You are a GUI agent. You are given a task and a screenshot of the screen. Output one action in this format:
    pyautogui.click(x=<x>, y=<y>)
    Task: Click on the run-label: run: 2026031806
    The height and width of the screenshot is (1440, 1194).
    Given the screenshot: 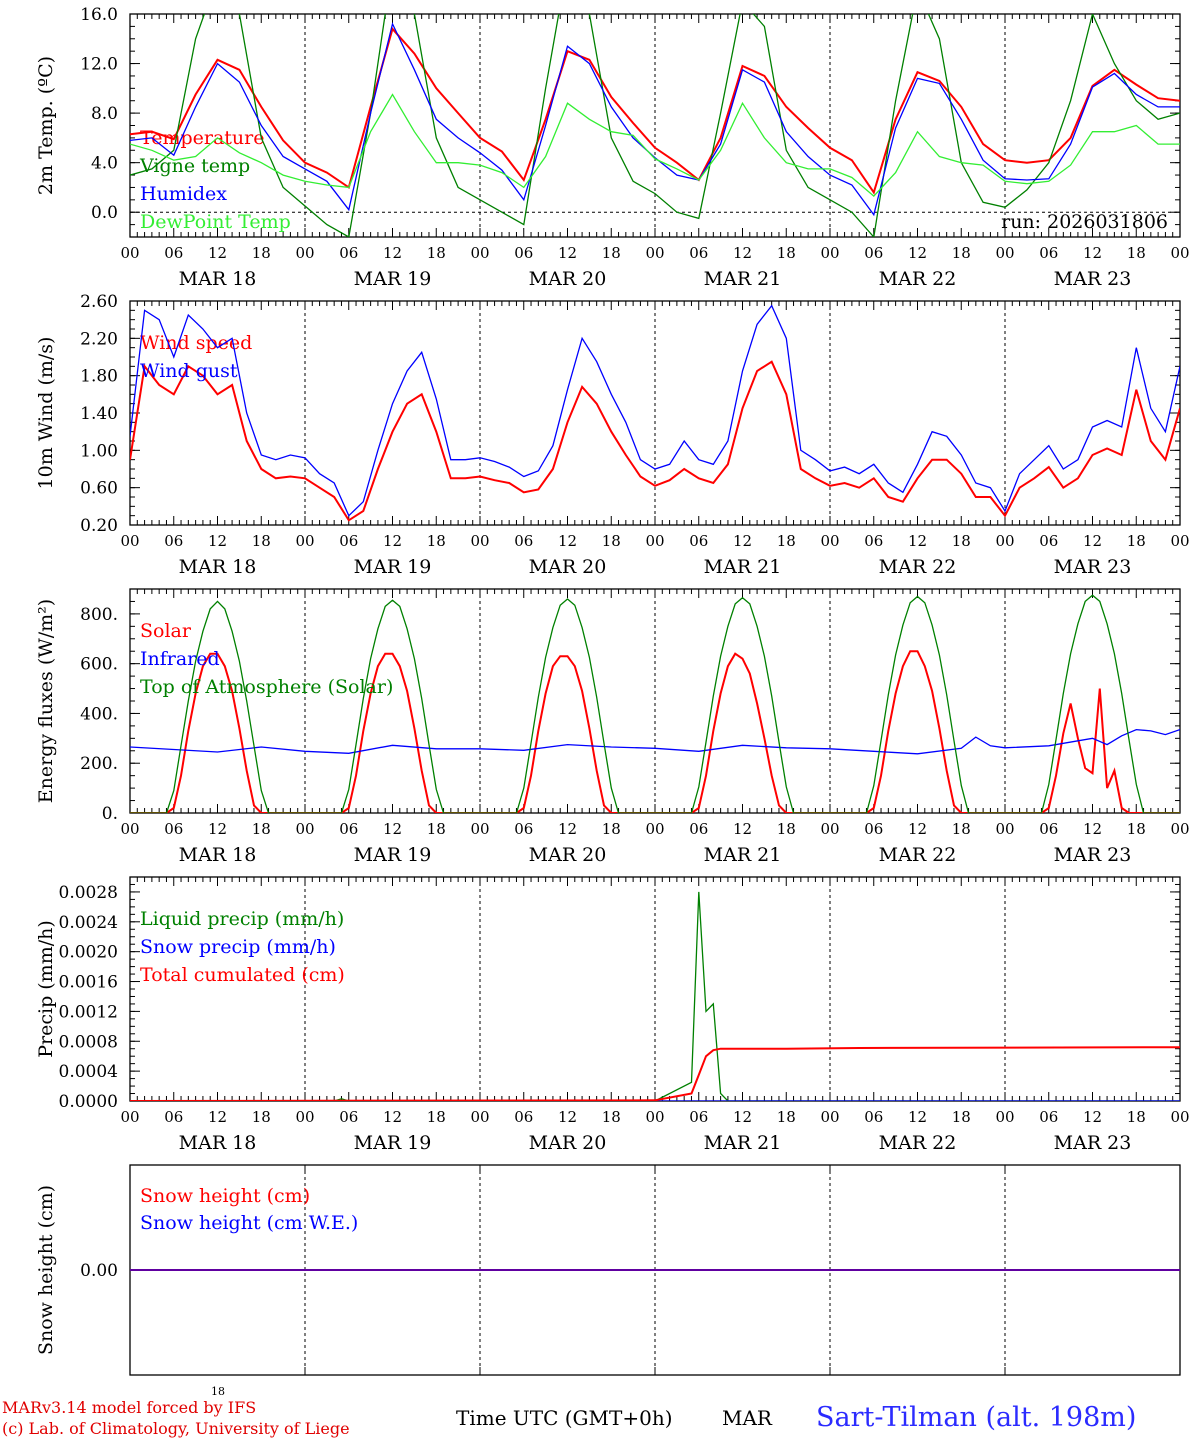 What is the action you would take?
    pyautogui.click(x=1084, y=222)
    